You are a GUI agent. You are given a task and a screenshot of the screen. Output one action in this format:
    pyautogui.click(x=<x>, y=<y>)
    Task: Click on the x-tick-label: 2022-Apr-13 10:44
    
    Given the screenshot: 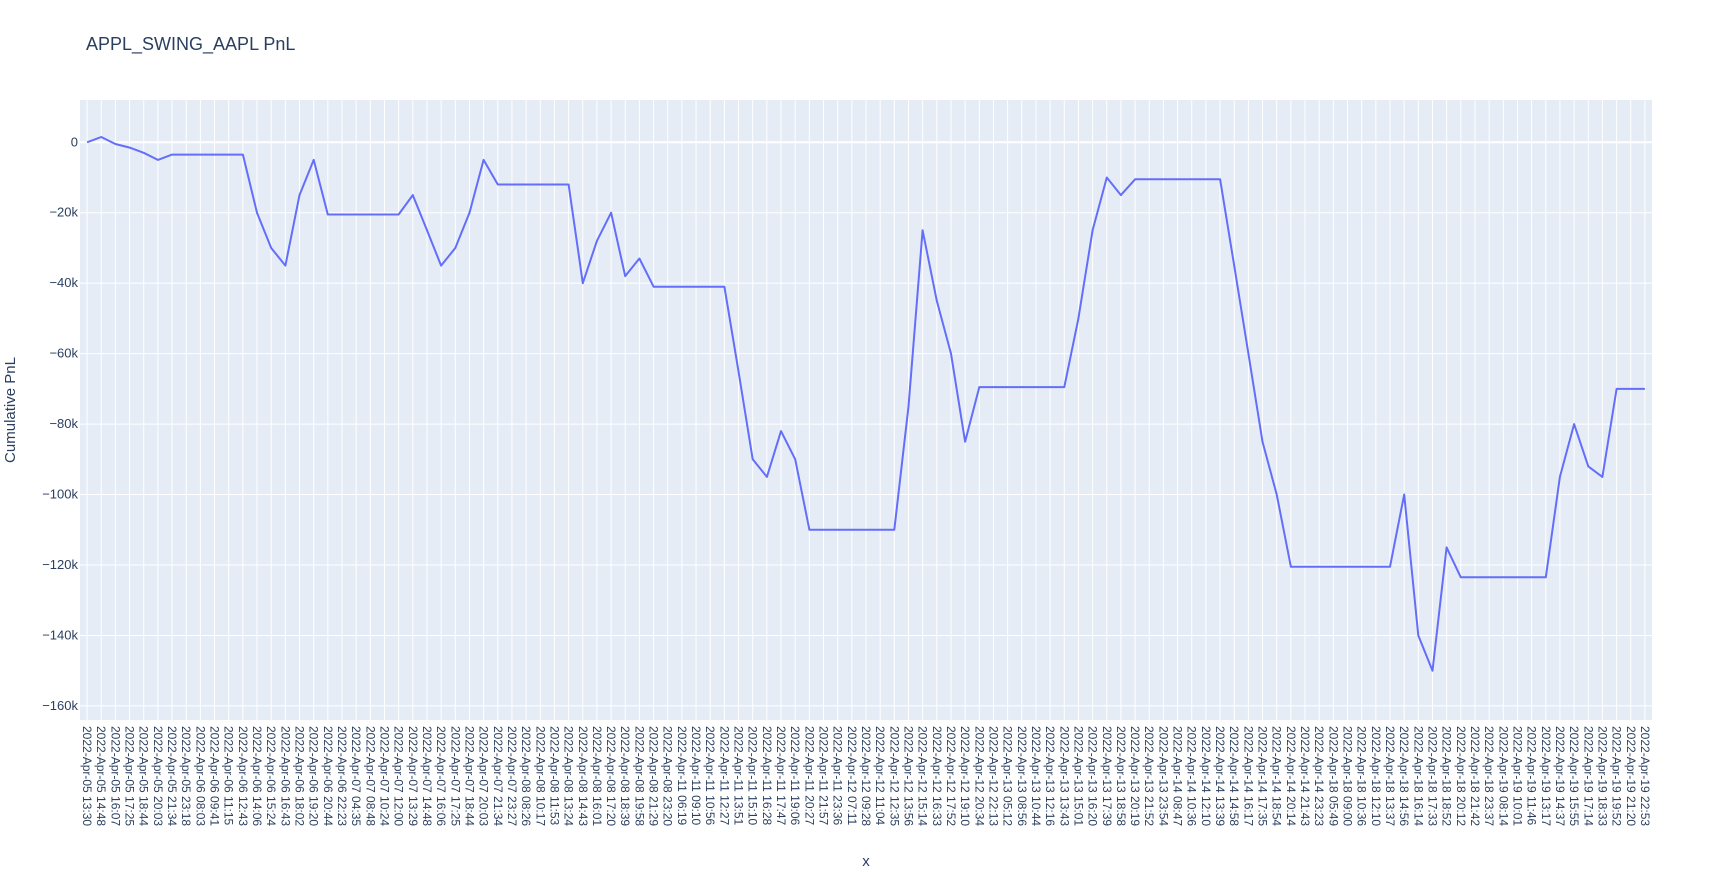 What is the action you would take?
    pyautogui.click(x=1036, y=776)
    